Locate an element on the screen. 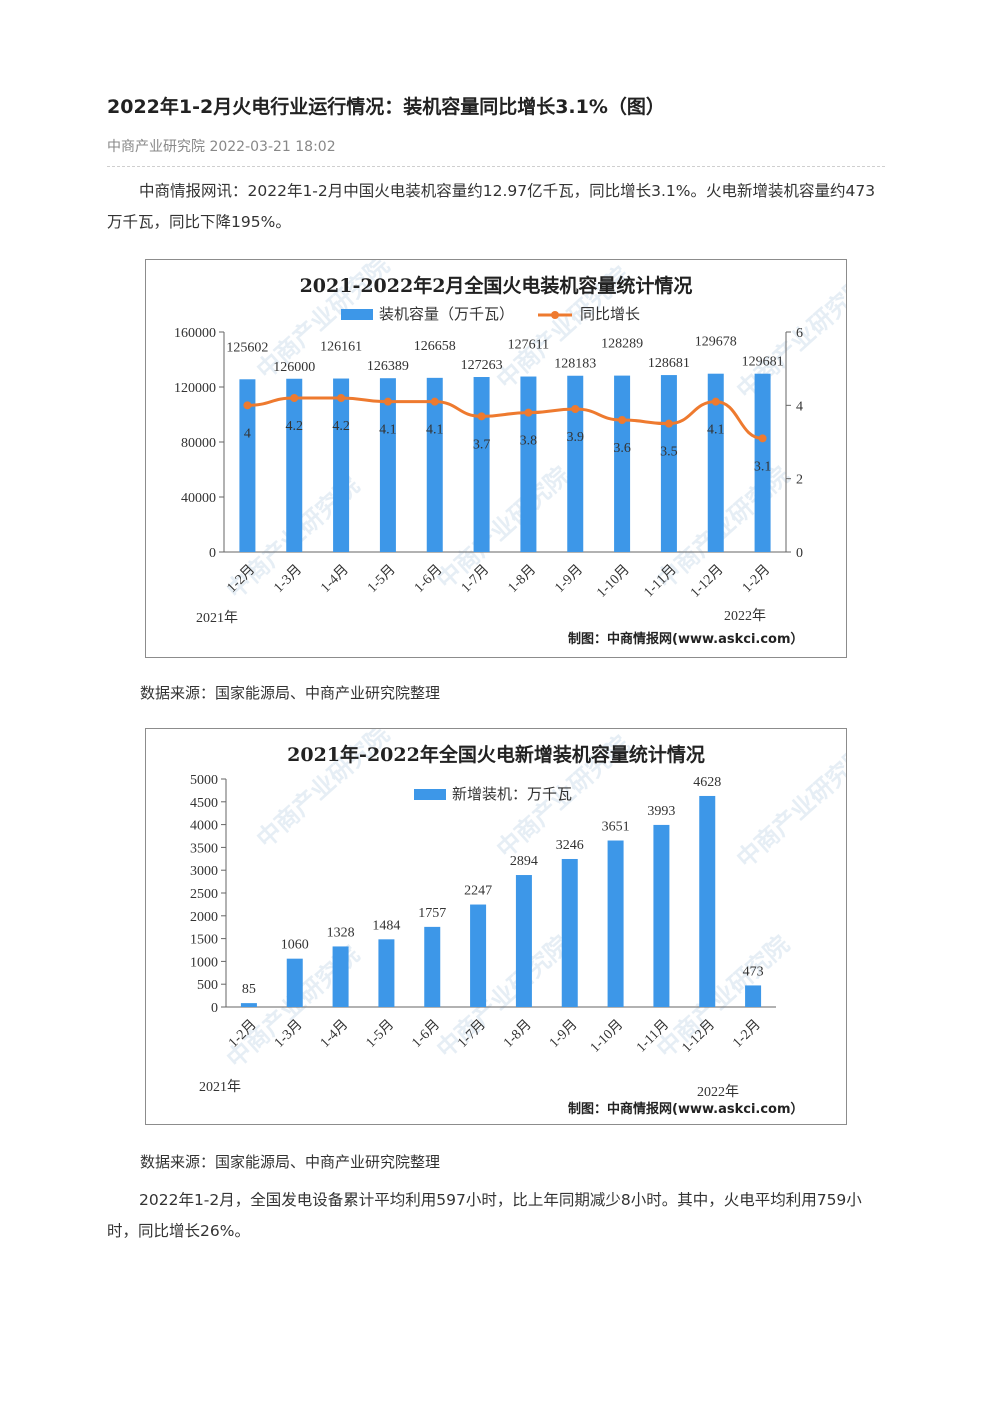  series-line is located at coordinates (505, 418).